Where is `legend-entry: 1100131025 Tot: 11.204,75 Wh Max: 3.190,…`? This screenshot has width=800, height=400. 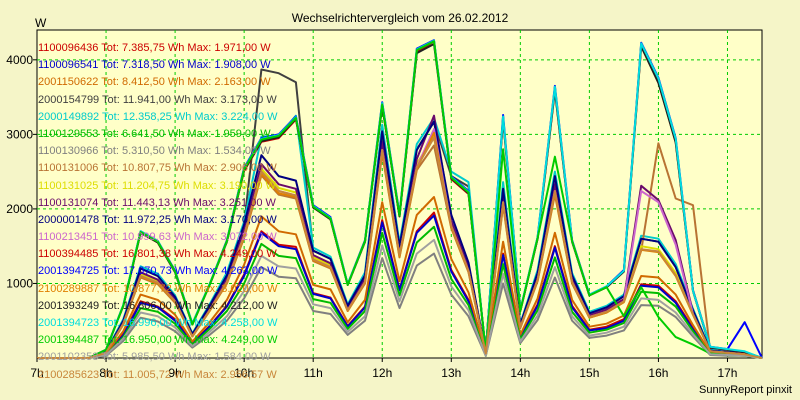
legend-entry: 1100131025 Tot: 11.204,75 Wh Max: 3.190,… is located at coordinates (157, 185).